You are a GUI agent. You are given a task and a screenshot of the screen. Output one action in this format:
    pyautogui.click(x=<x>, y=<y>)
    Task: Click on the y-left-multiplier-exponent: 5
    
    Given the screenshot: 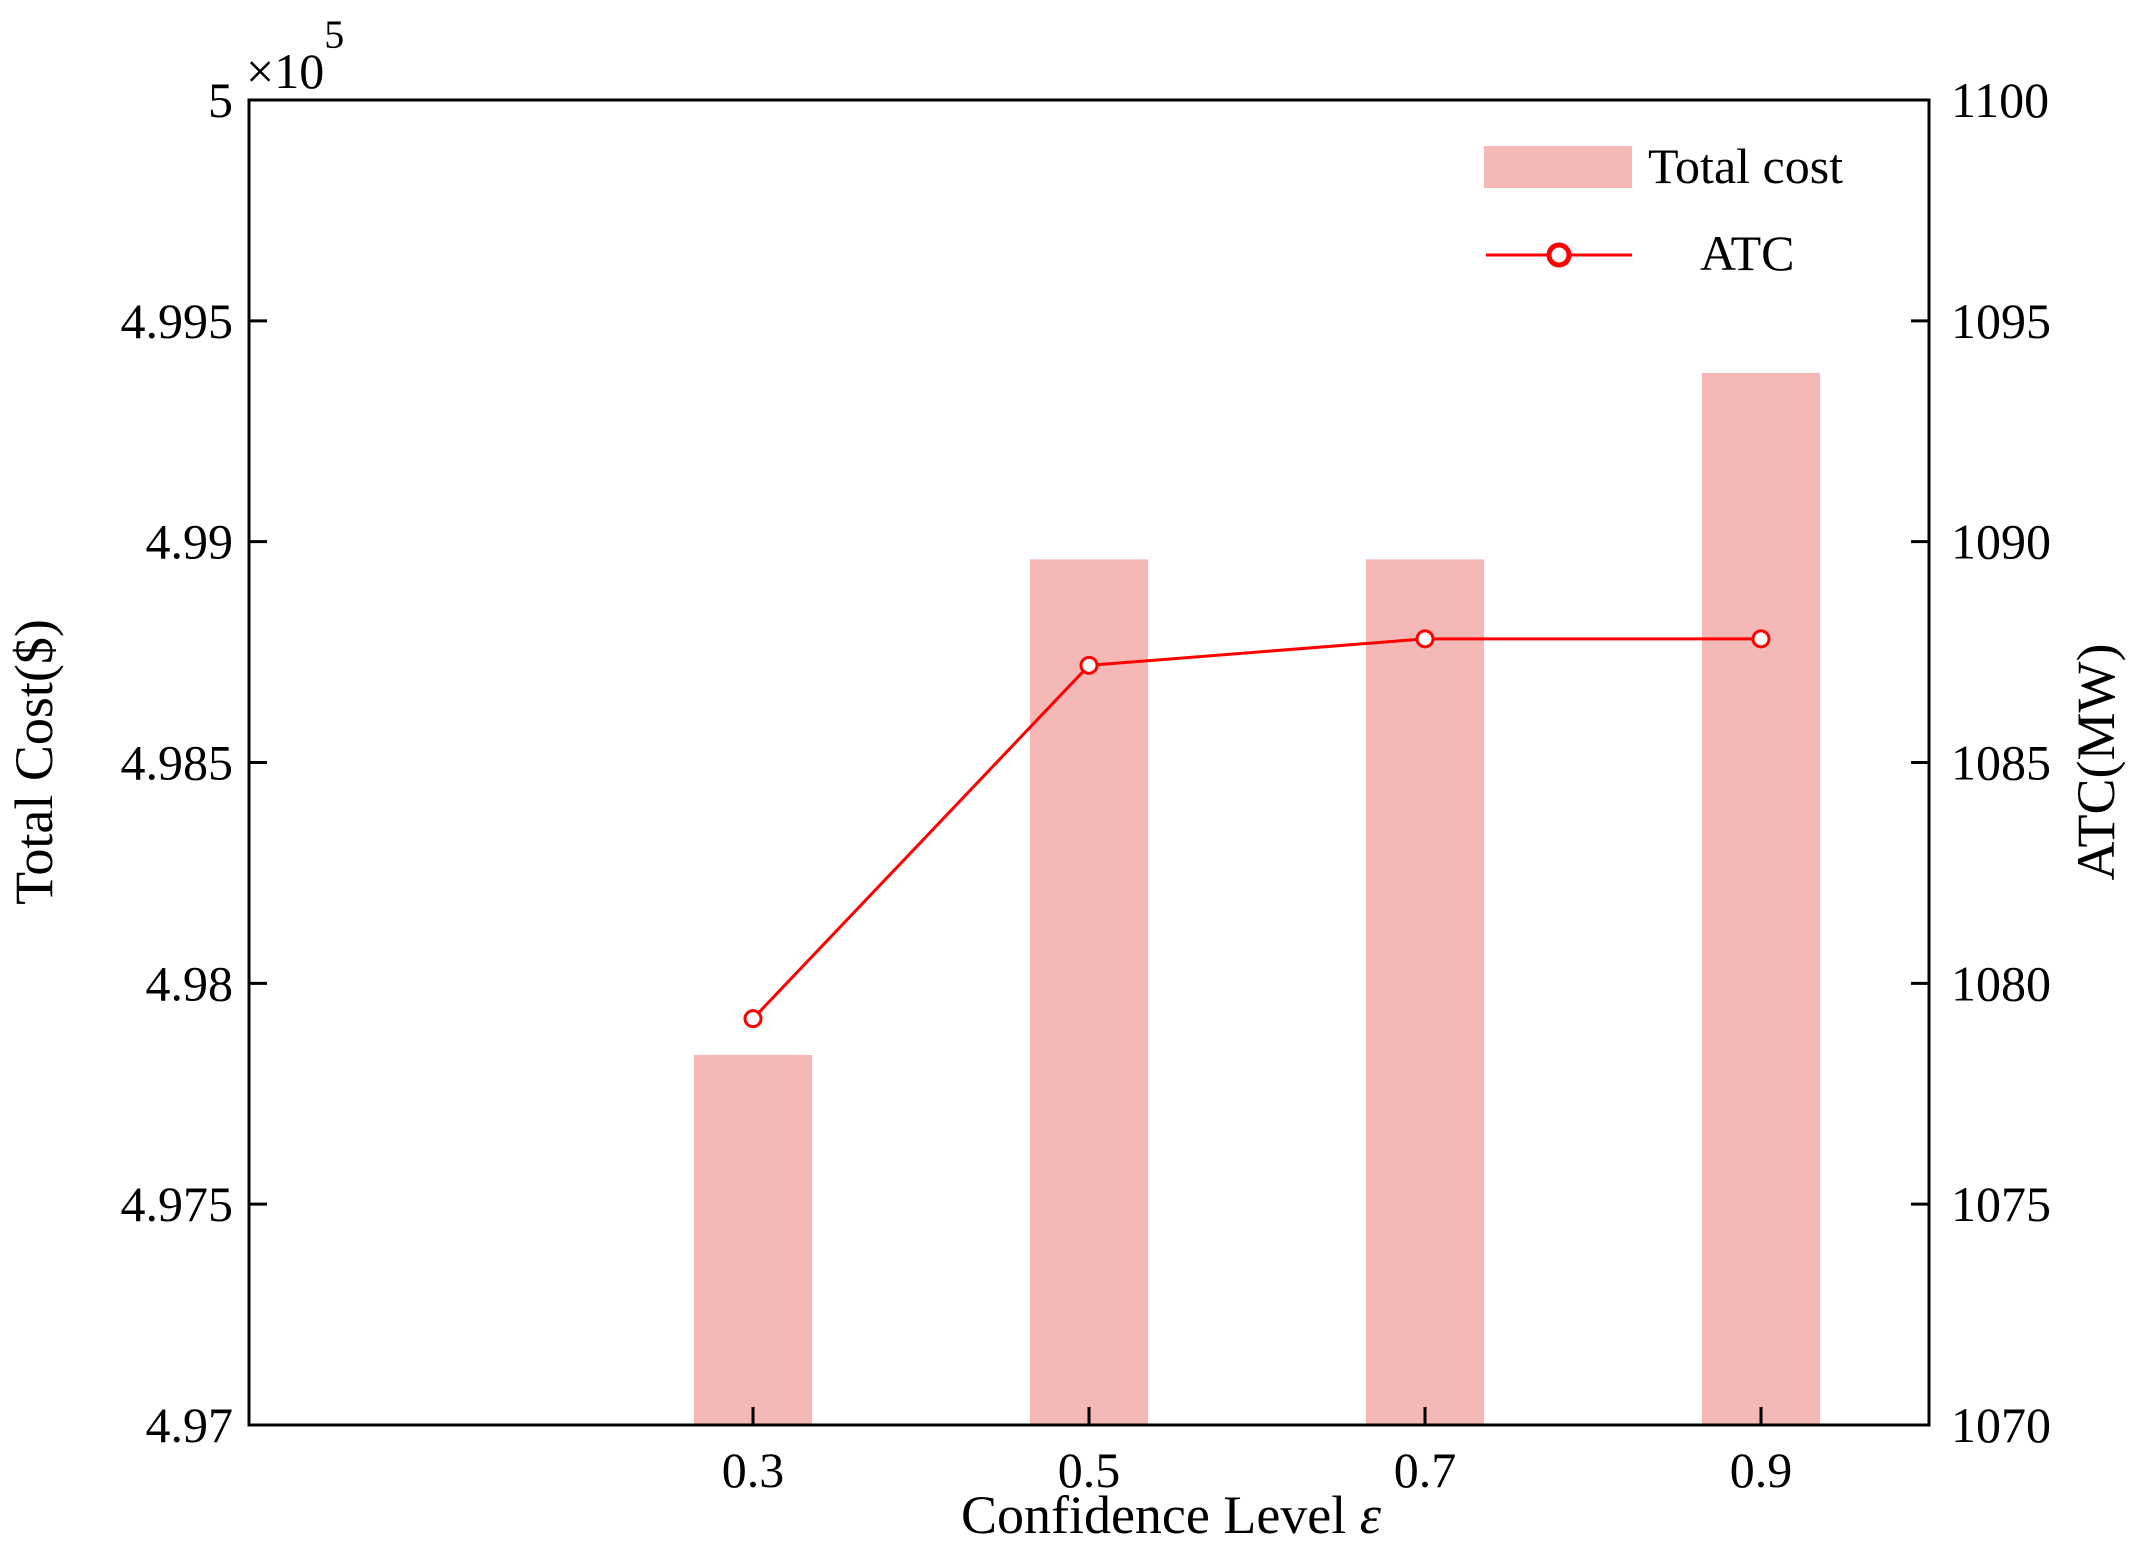 What is the action you would take?
    pyautogui.click(x=334, y=34)
    